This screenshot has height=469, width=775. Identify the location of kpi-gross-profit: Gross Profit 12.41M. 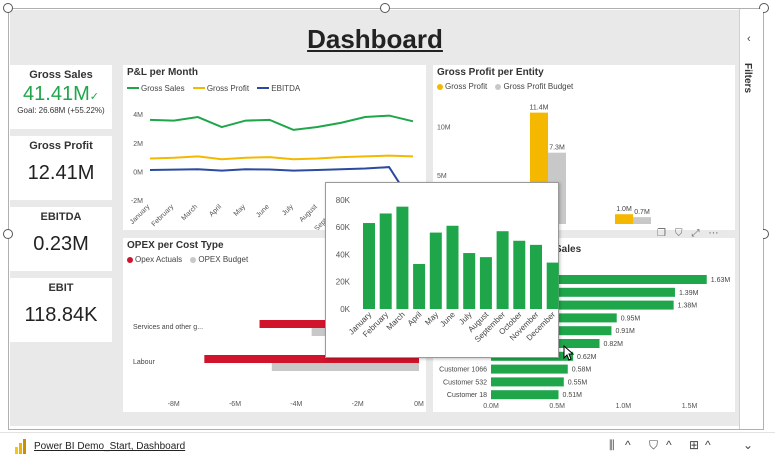
(61, 168).